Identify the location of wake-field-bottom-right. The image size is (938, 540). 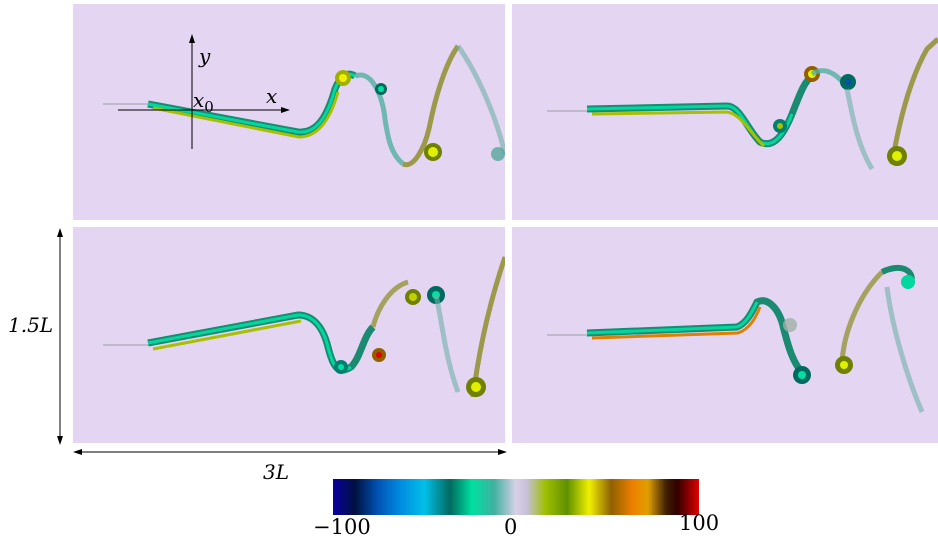
(736, 338).